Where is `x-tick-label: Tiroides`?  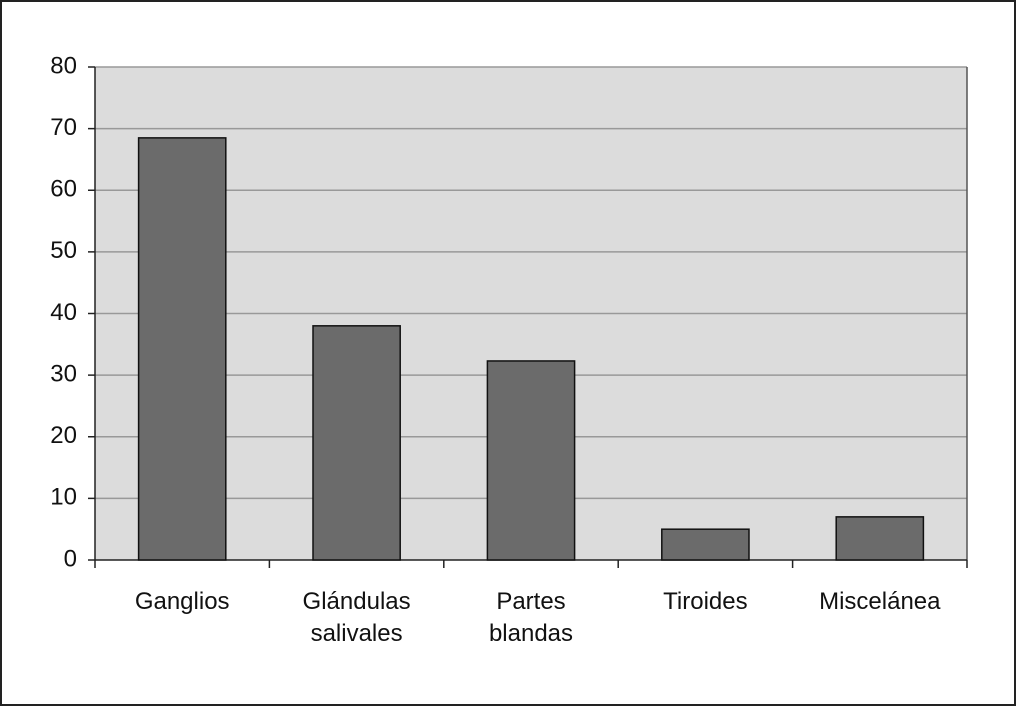 x-tick-label: Tiroides is located at coordinates (705, 601).